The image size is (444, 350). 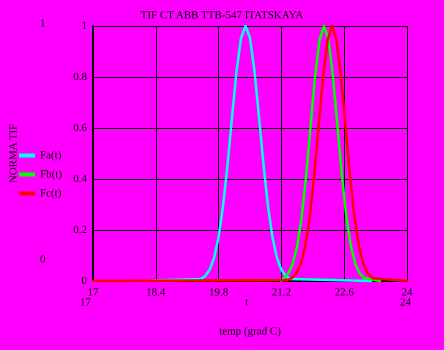 I want to click on y-tick-label: 1, so click(x=84, y=26).